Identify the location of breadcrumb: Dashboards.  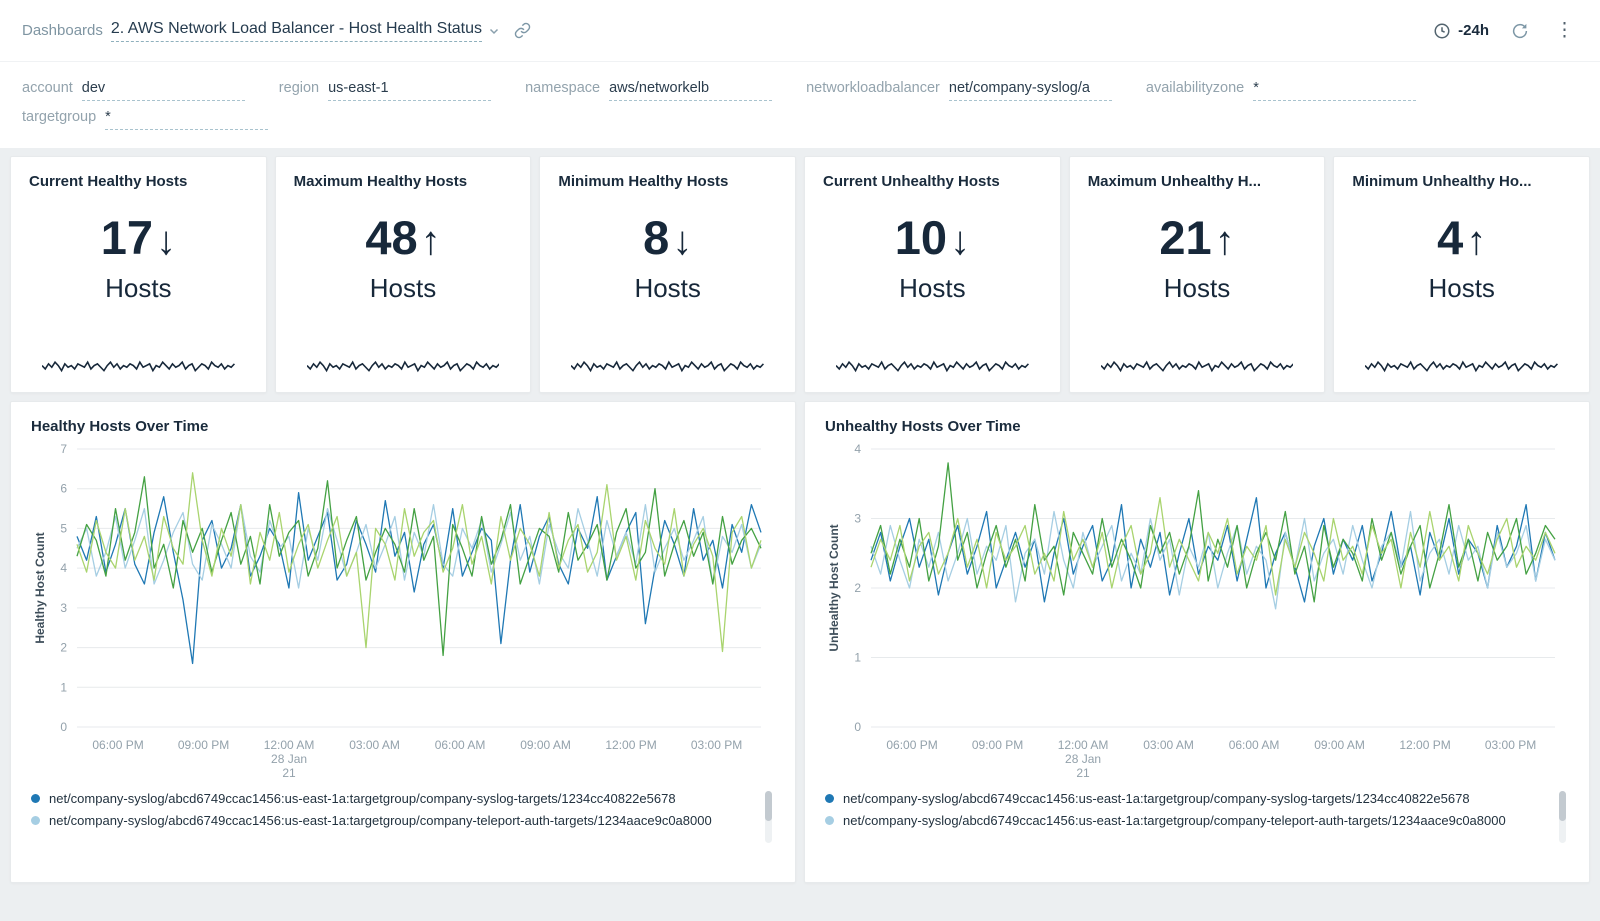
(62, 30).